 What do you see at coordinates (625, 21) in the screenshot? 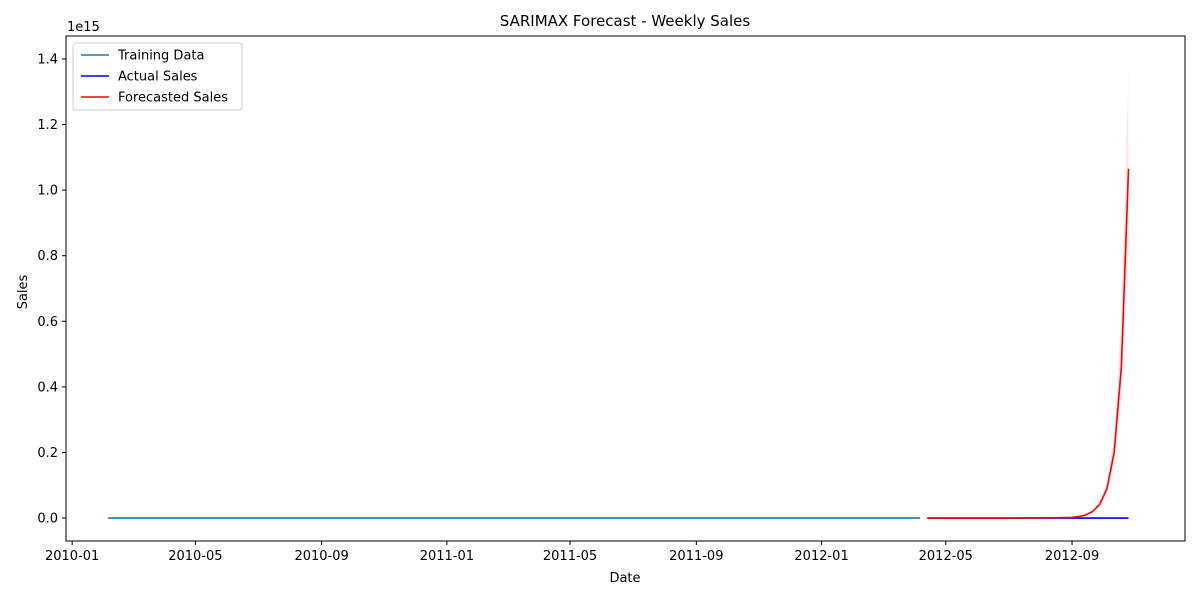
I see `chart-title: SARIMAX Forecast - Weekly Sales` at bounding box center [625, 21].